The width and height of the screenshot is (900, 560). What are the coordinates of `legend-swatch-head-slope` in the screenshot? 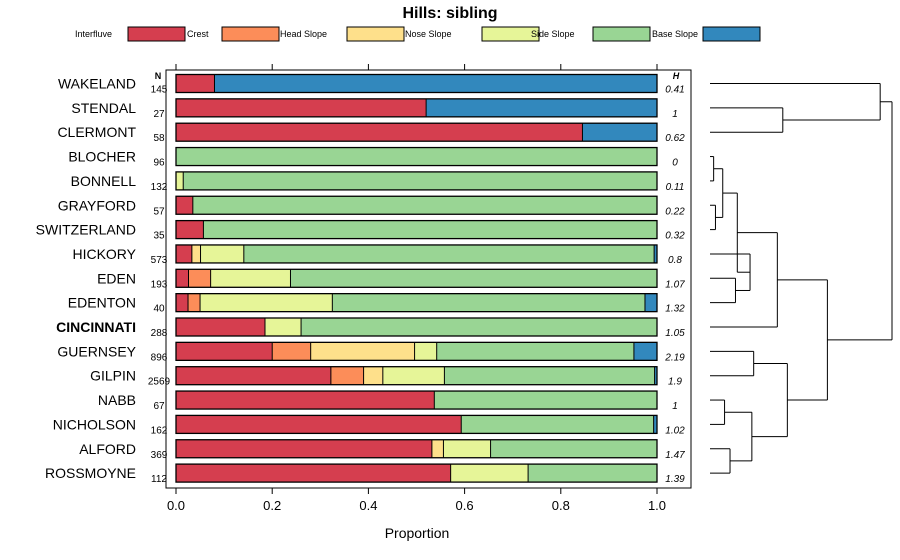 It's located at (375, 34).